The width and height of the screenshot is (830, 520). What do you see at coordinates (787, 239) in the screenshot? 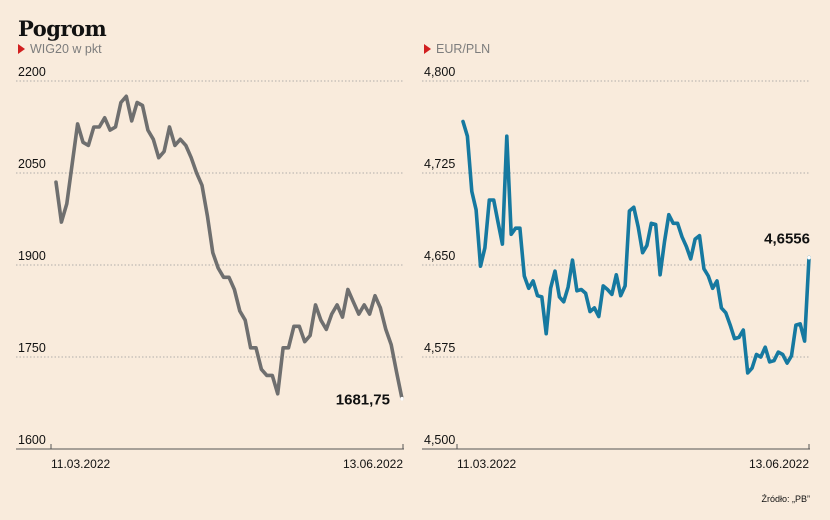
I see `eurpln-last-value-label: 4,6556` at bounding box center [787, 239].